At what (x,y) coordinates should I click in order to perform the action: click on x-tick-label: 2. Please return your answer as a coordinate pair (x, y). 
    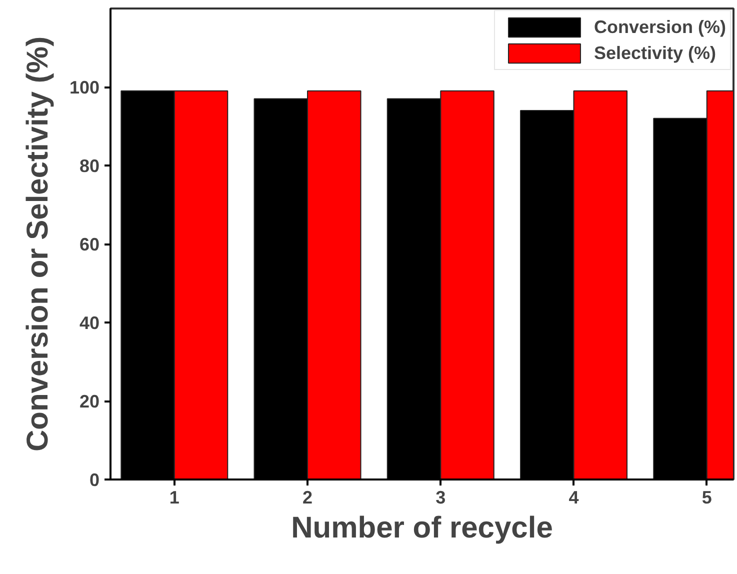
    Looking at the image, I should click on (307, 498).